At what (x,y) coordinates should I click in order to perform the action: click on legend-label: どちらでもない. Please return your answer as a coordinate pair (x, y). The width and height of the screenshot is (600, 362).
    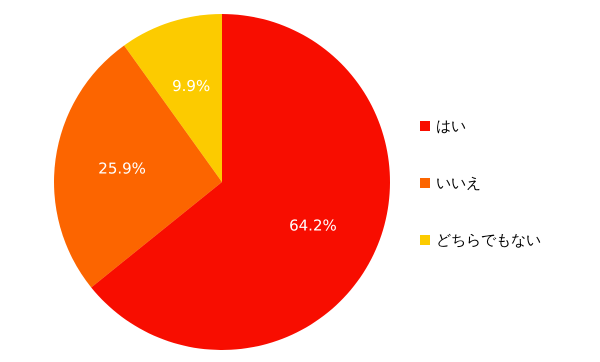
    Looking at the image, I should click on (488, 240).